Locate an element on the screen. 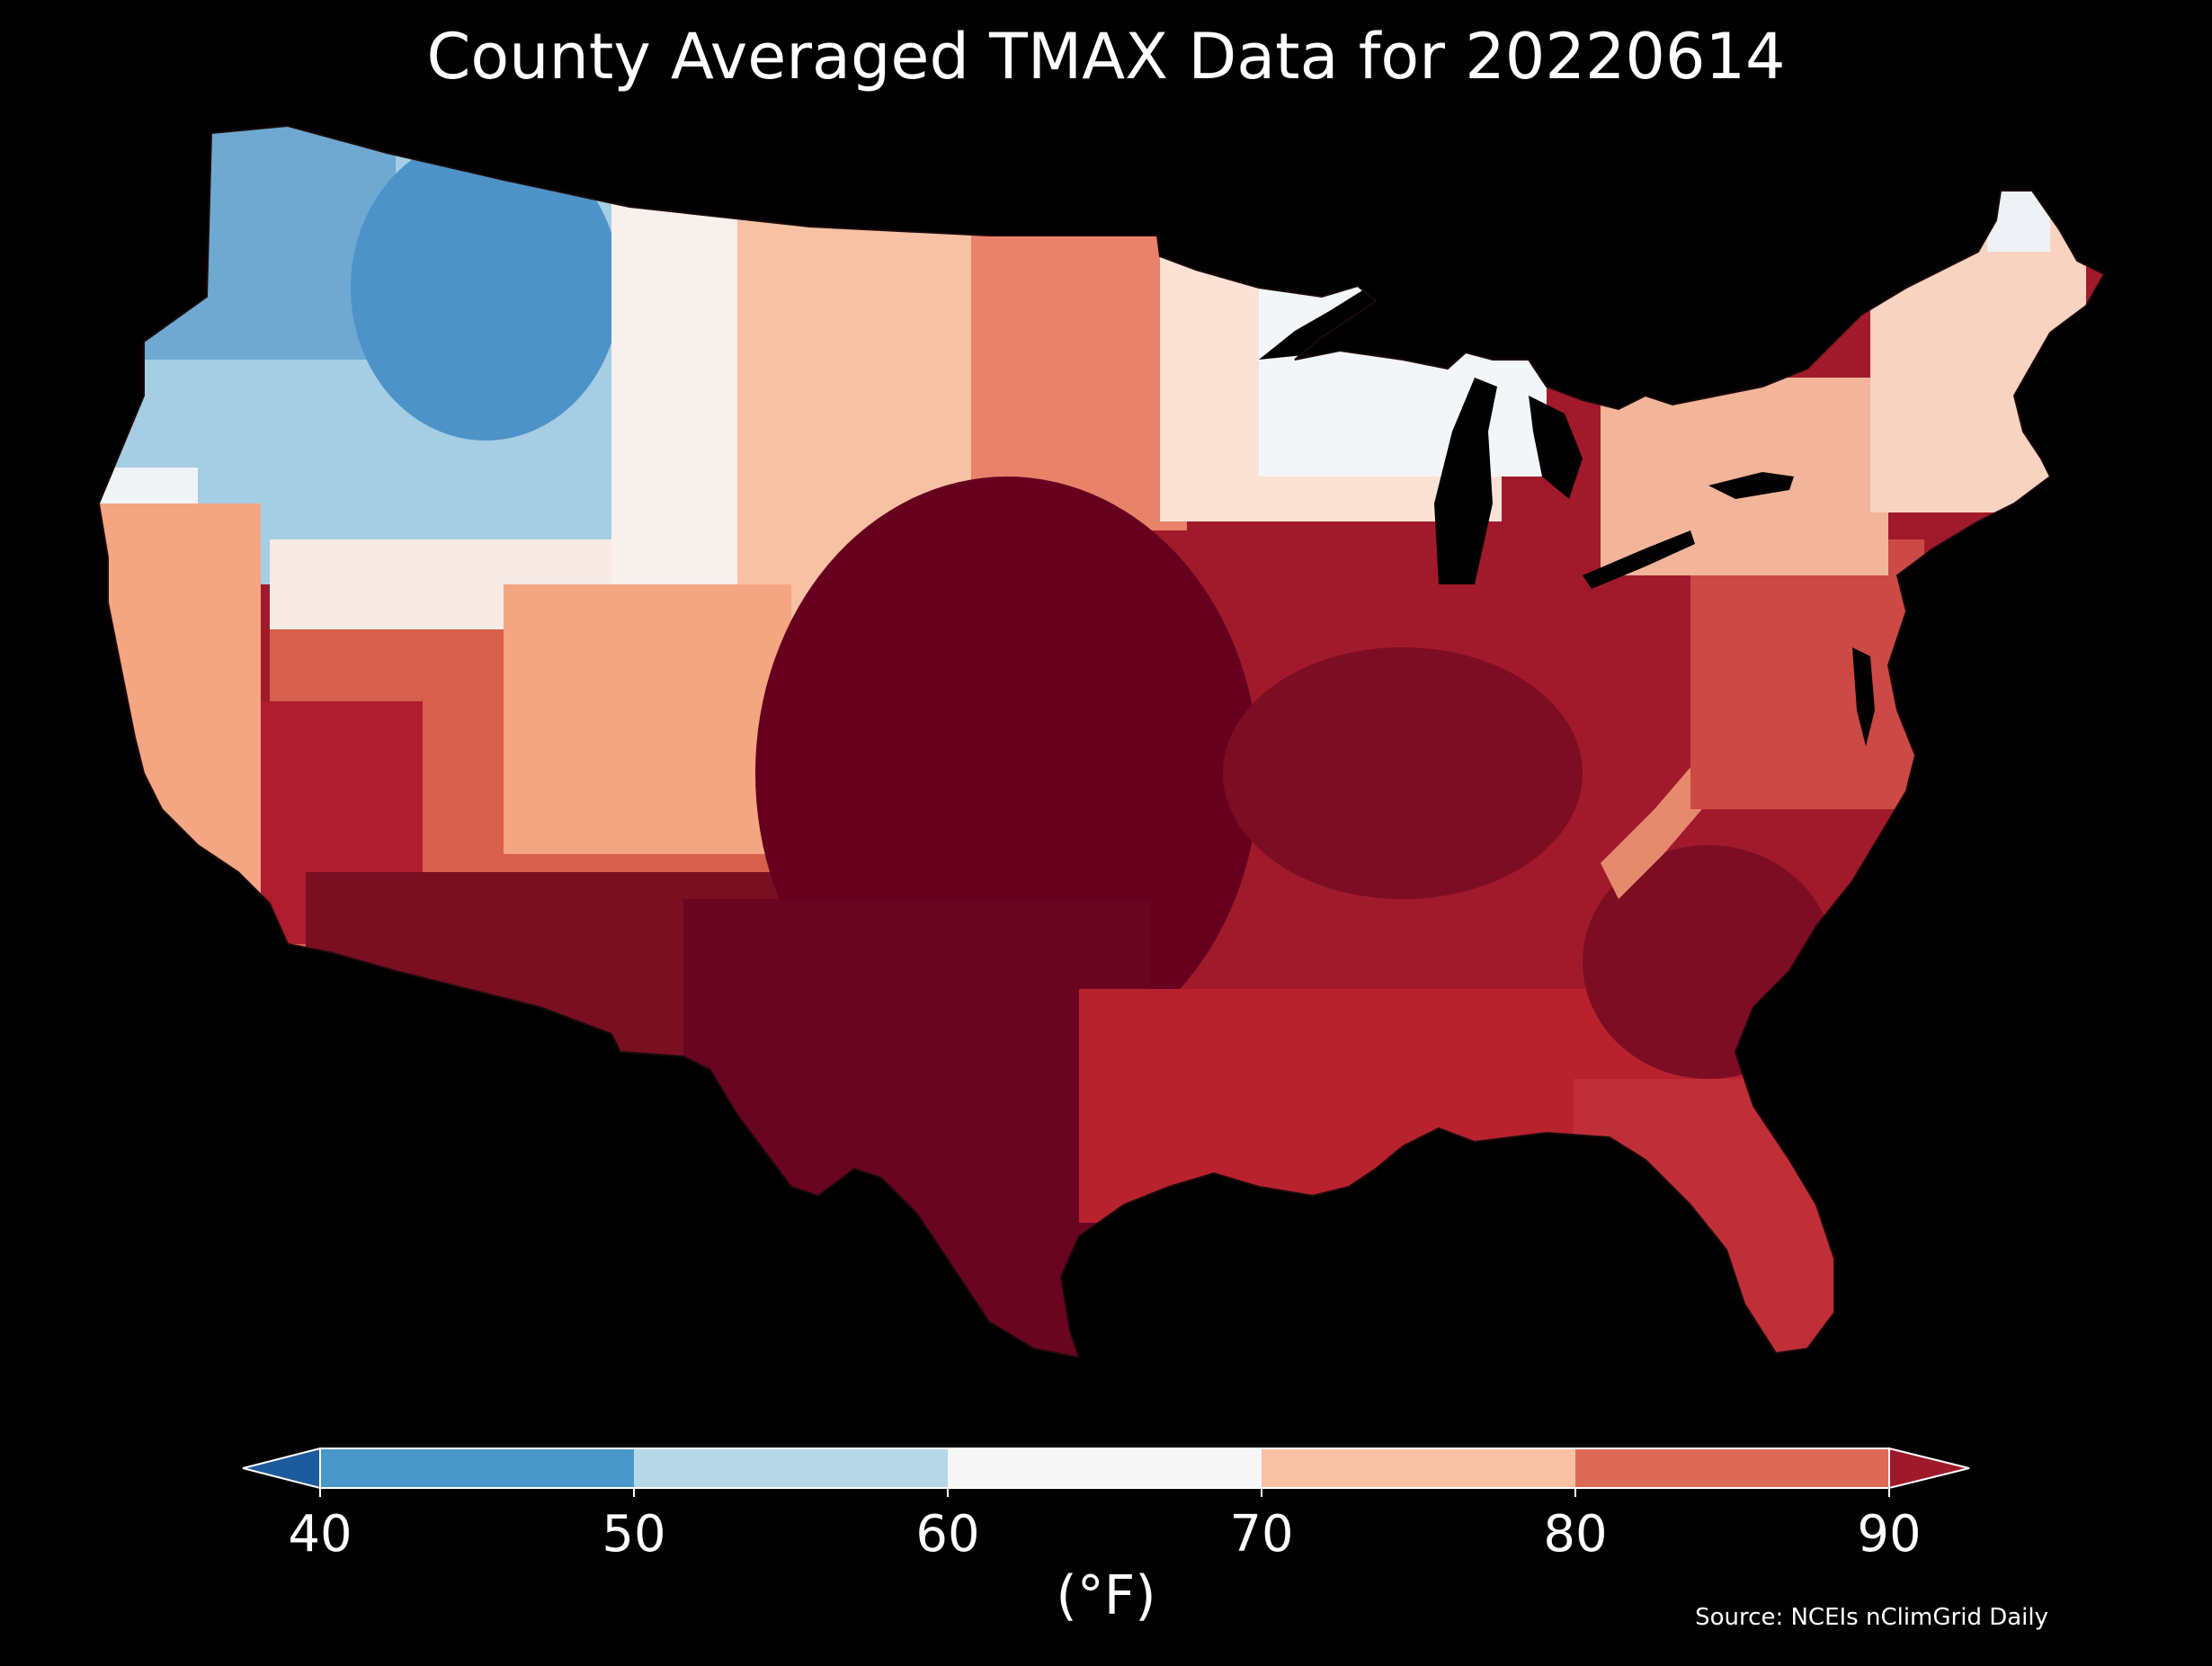 This screenshot has width=2212, height=1666. colorbar-tick-label: 50 is located at coordinates (634, 1535).